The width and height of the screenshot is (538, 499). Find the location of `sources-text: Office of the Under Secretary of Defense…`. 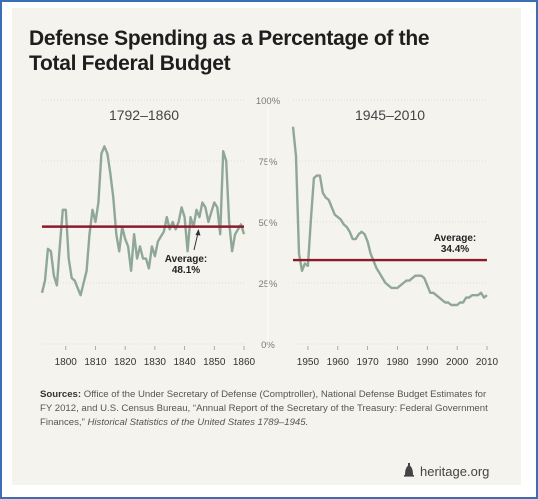

sources-text: Office of the Under Secretary of Defense… is located at coordinates (264, 408).